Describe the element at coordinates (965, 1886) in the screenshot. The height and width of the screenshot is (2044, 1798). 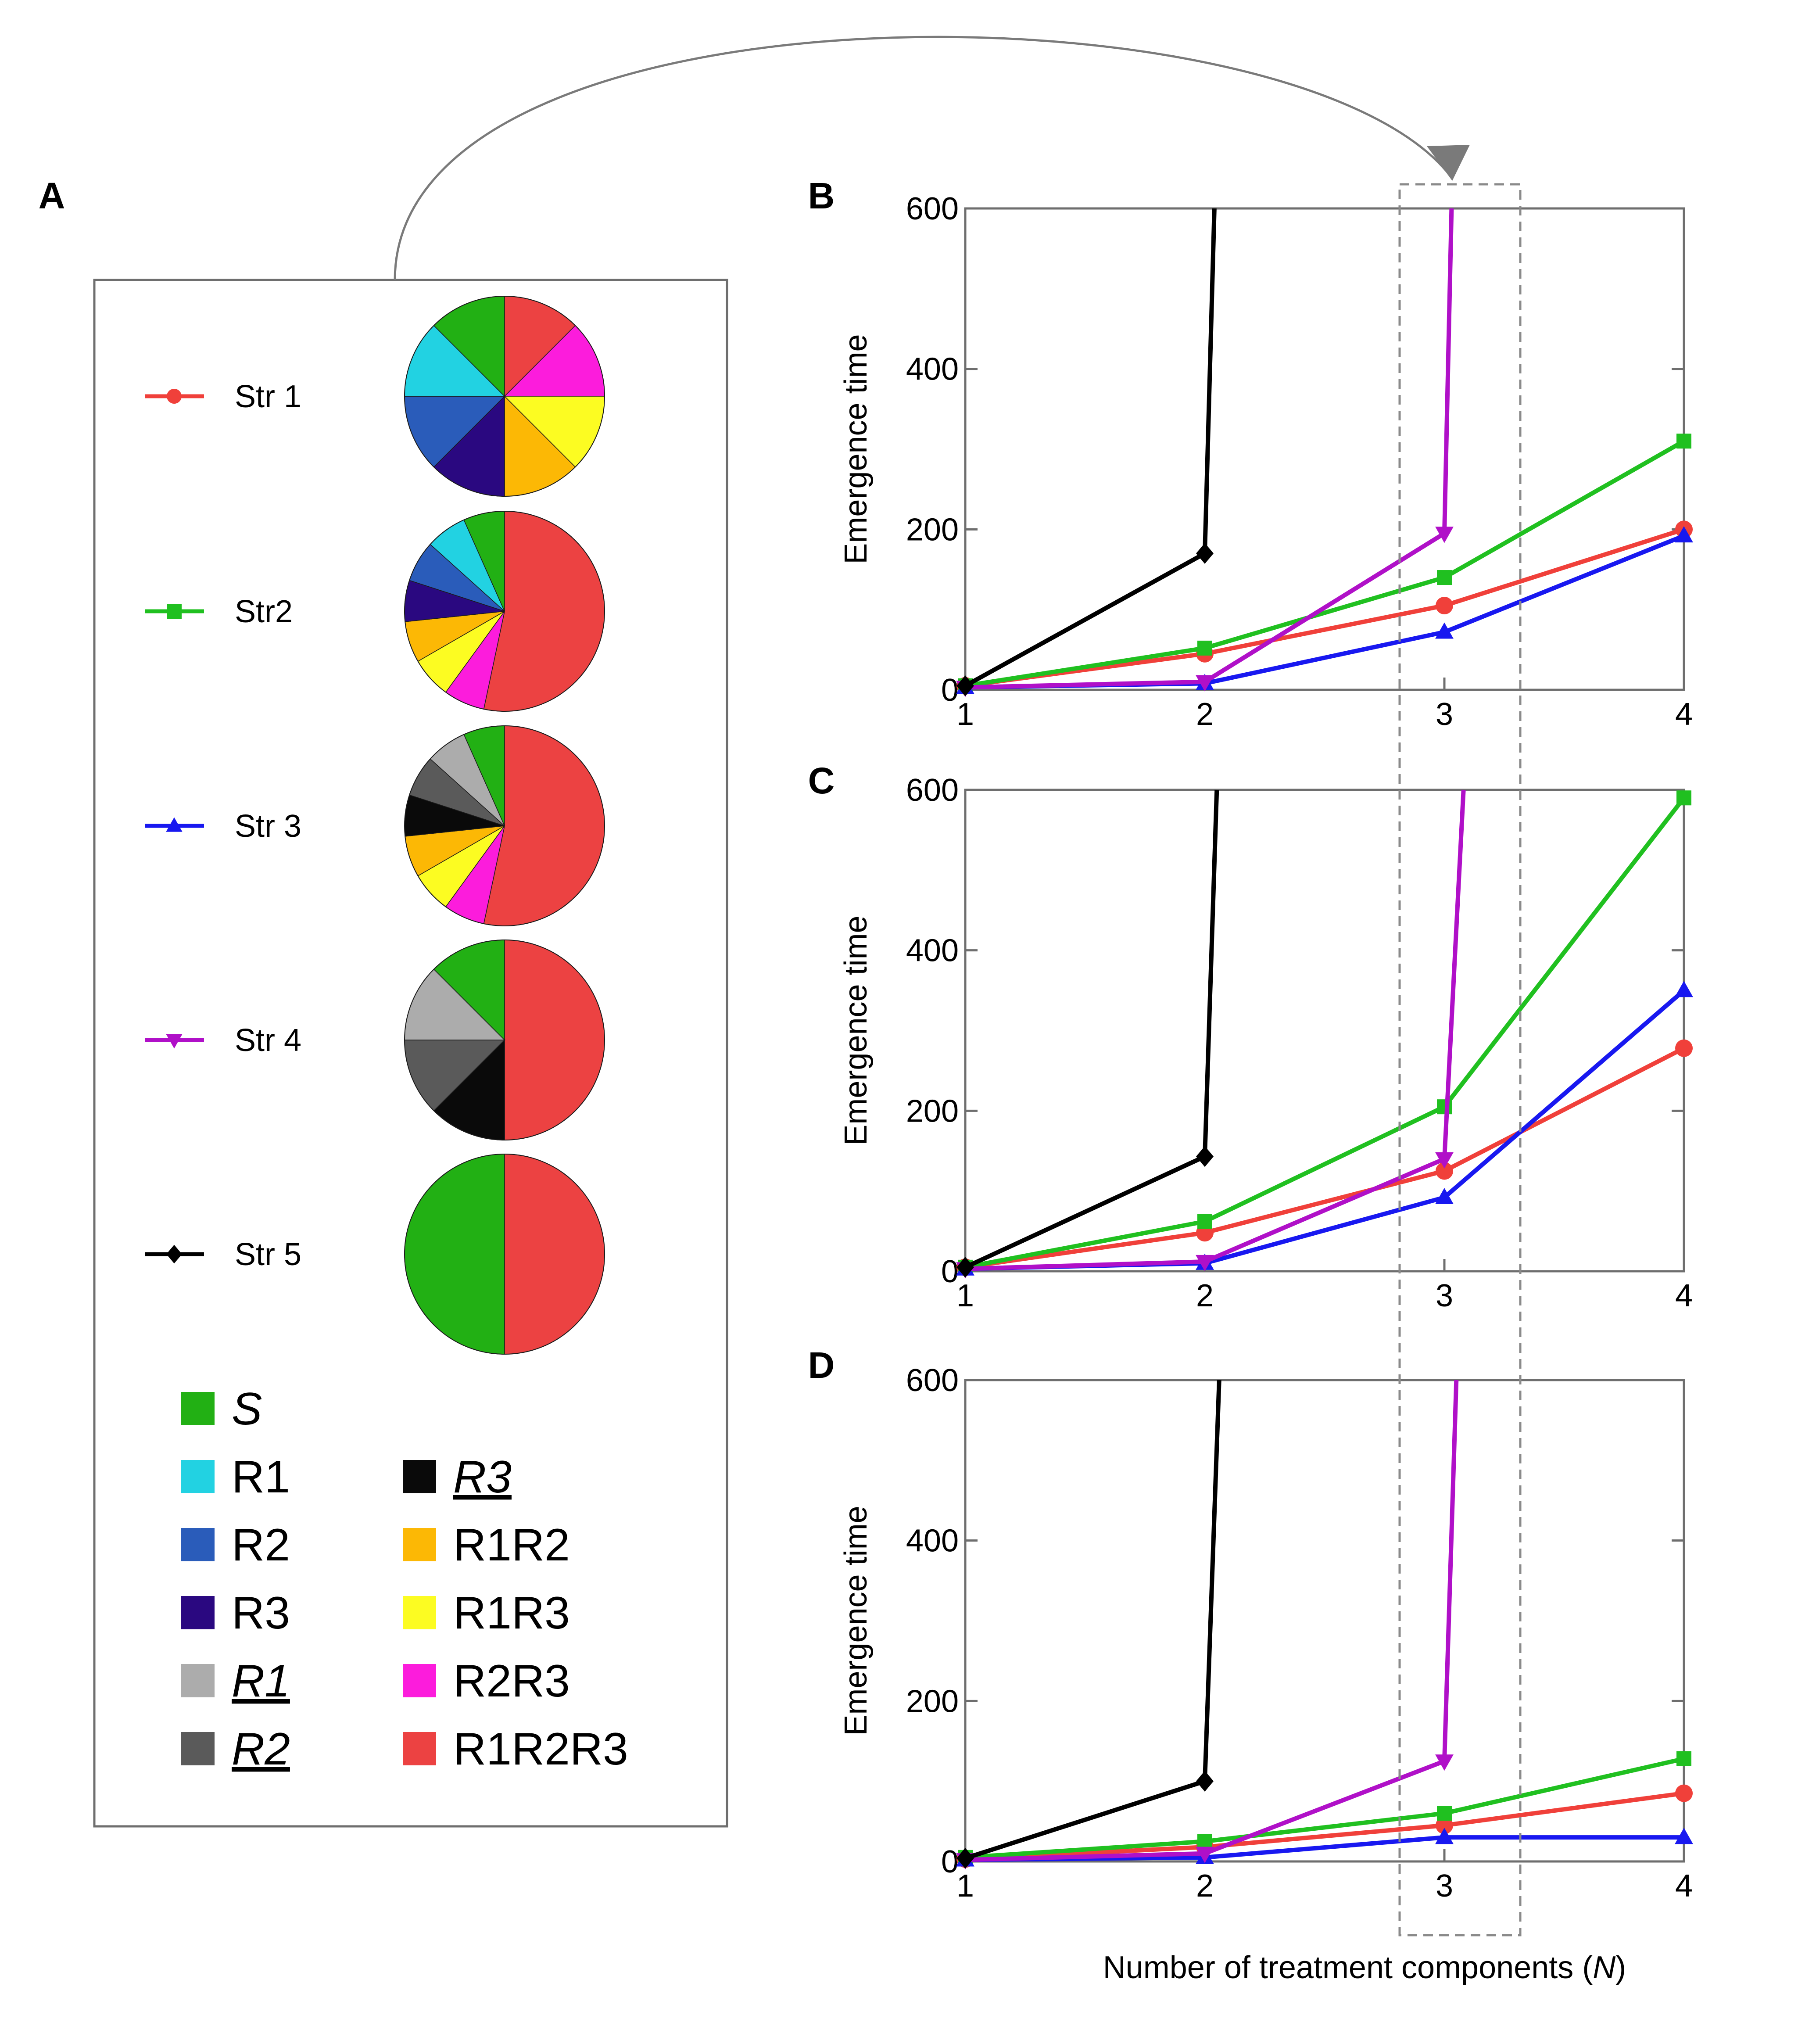
I see `x-tick-label-D-1: 1` at that location.